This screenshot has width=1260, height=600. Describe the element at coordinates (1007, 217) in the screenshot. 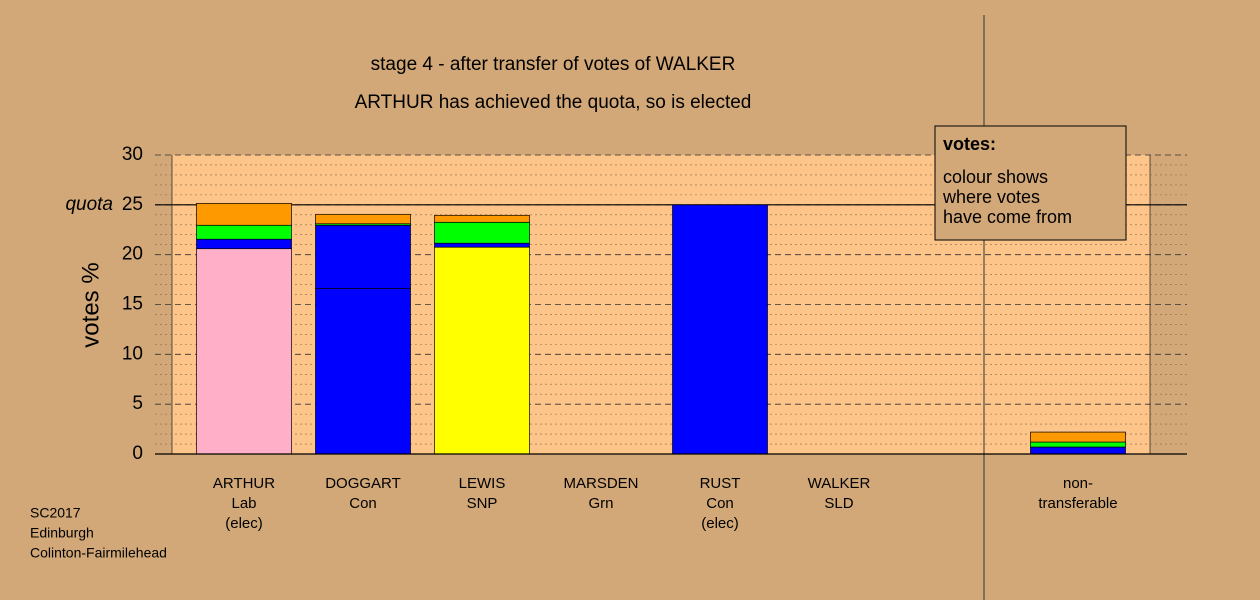

I see `legend-text: have come from` at that location.